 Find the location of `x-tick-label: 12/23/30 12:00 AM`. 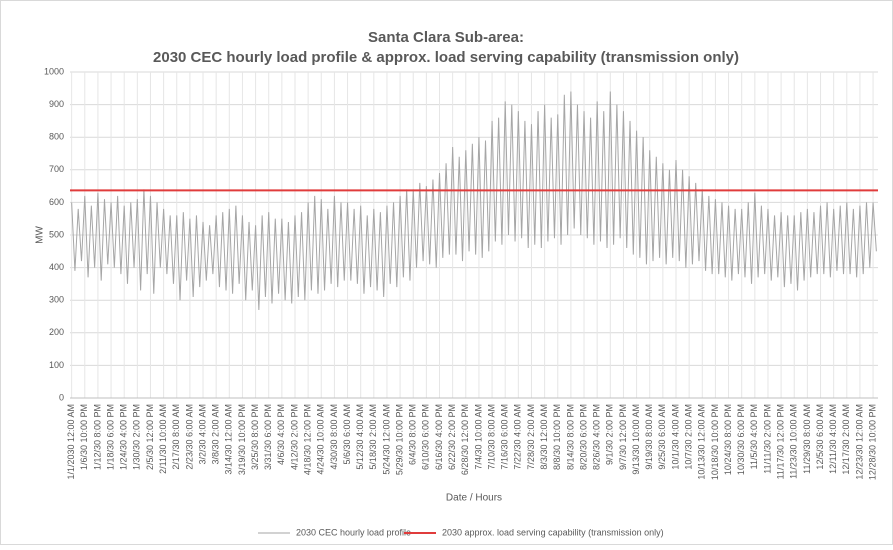

x-tick-label: 12/23/30 12:00 AM is located at coordinates (859, 442).